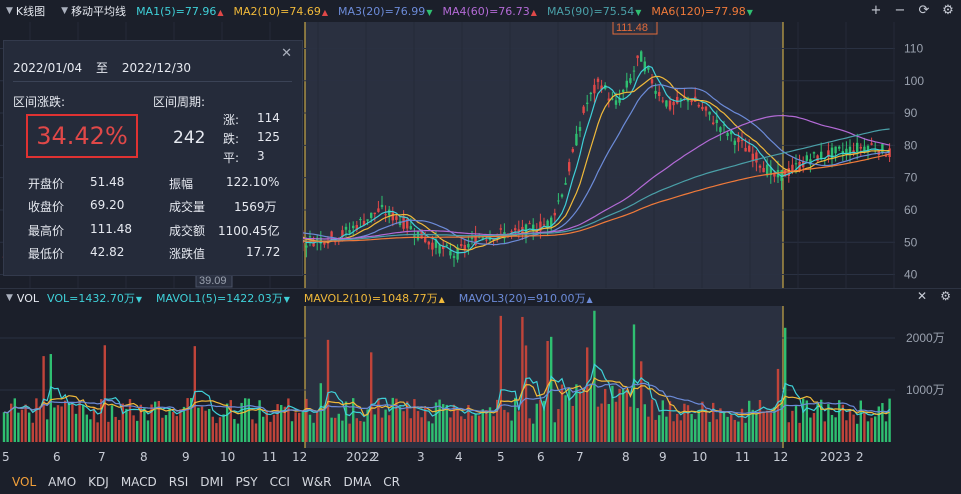 Image resolution: width=961 pixels, height=494 pixels. I want to click on date-range: 2022/01/04 至 2022/12/30, so click(102, 67).